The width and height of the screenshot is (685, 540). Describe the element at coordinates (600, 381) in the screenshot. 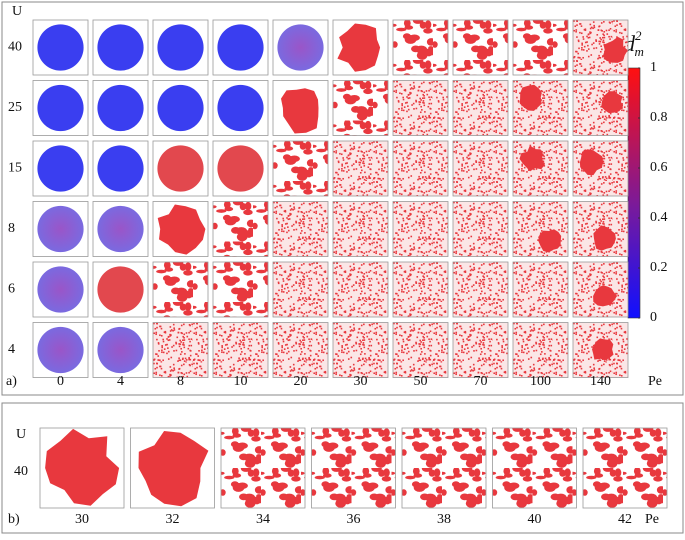

I see `x-tick-label: 140` at that location.